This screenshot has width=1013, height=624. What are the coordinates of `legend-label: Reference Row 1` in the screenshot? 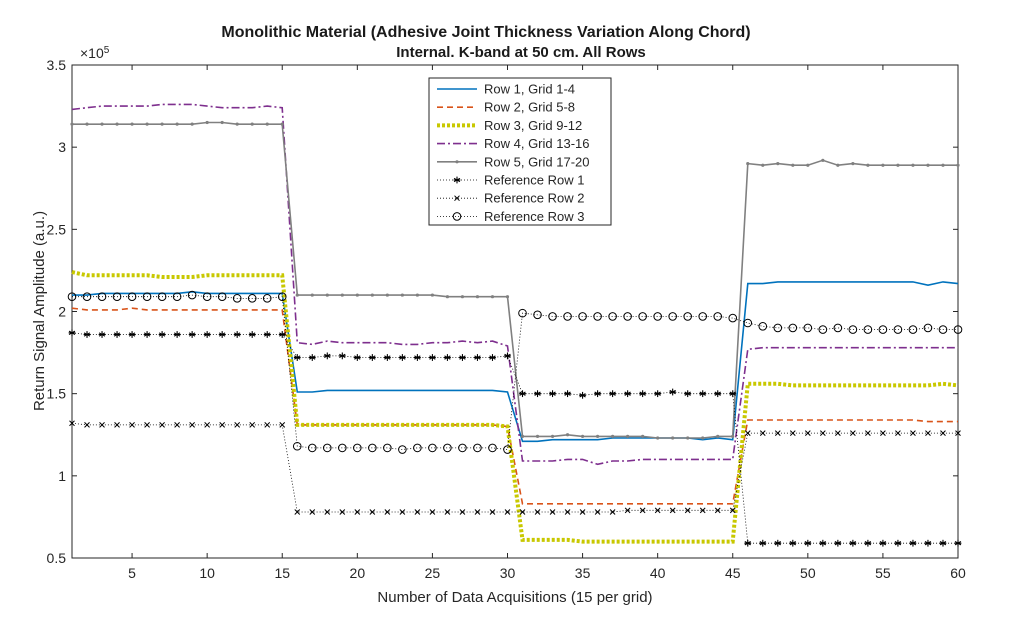 It's located at (534, 180).